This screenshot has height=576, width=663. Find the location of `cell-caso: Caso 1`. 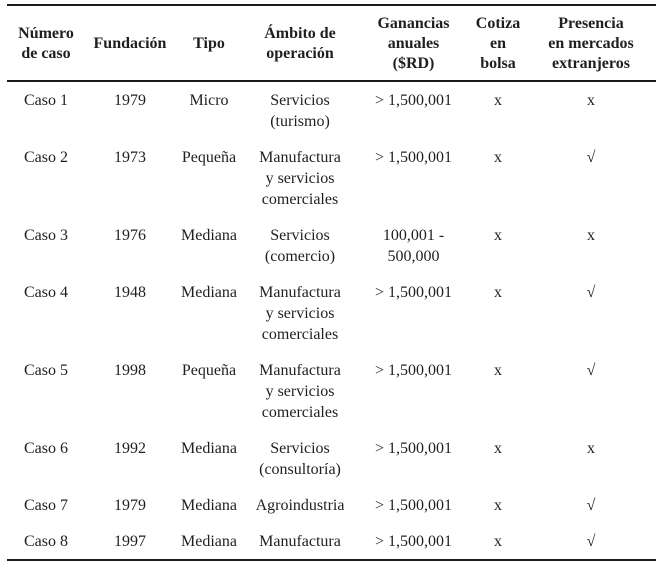

cell-caso: Caso 1 is located at coordinates (46, 100).